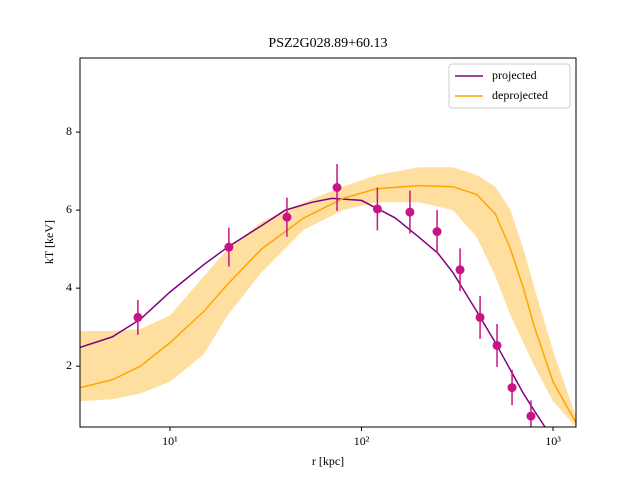 This screenshot has width=640, height=485. What do you see at coordinates (69, 131) in the screenshot?
I see `y-tick-label: 8` at bounding box center [69, 131].